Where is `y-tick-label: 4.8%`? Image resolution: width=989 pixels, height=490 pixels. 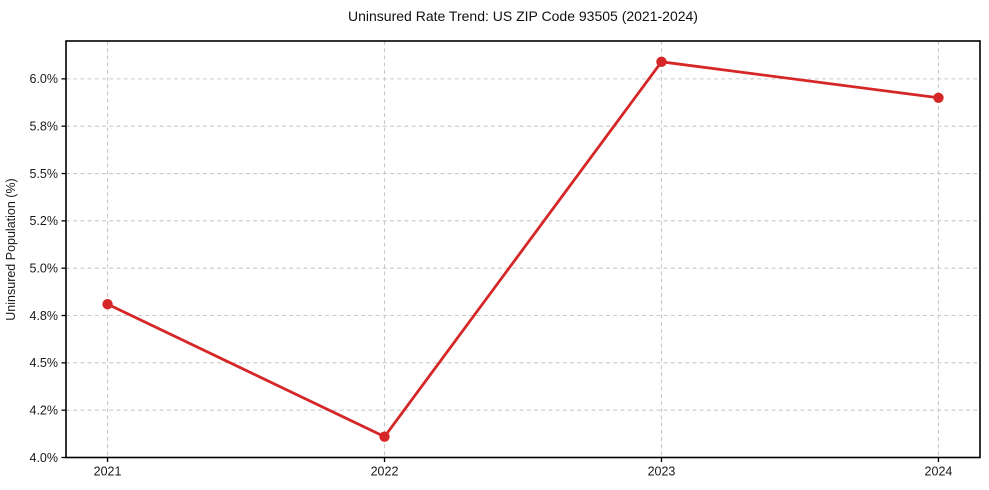 y-tick-label: 4.8% is located at coordinates (44, 316).